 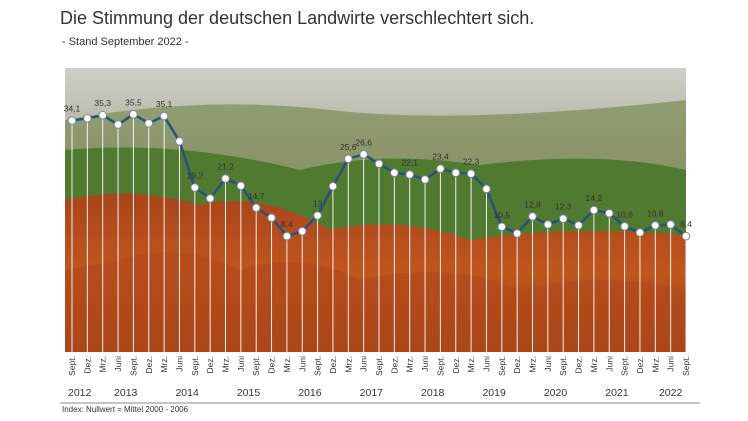 What do you see at coordinates (133, 102) in the screenshot?
I see `data-label: 35,5` at bounding box center [133, 102].